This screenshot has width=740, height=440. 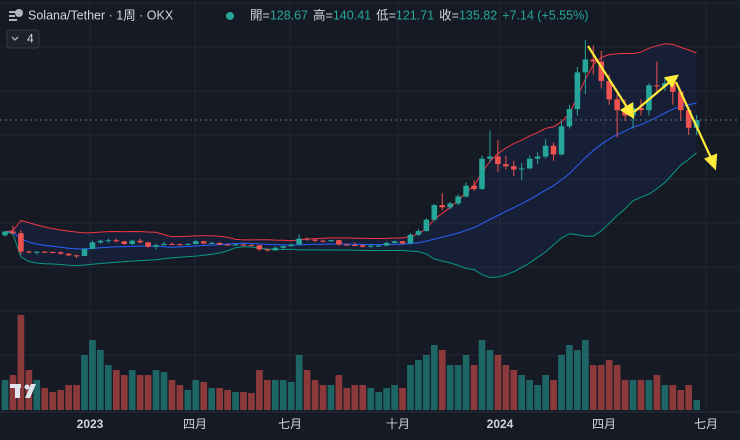 I want to click on x-tick-label: 四月, so click(x=604, y=424).